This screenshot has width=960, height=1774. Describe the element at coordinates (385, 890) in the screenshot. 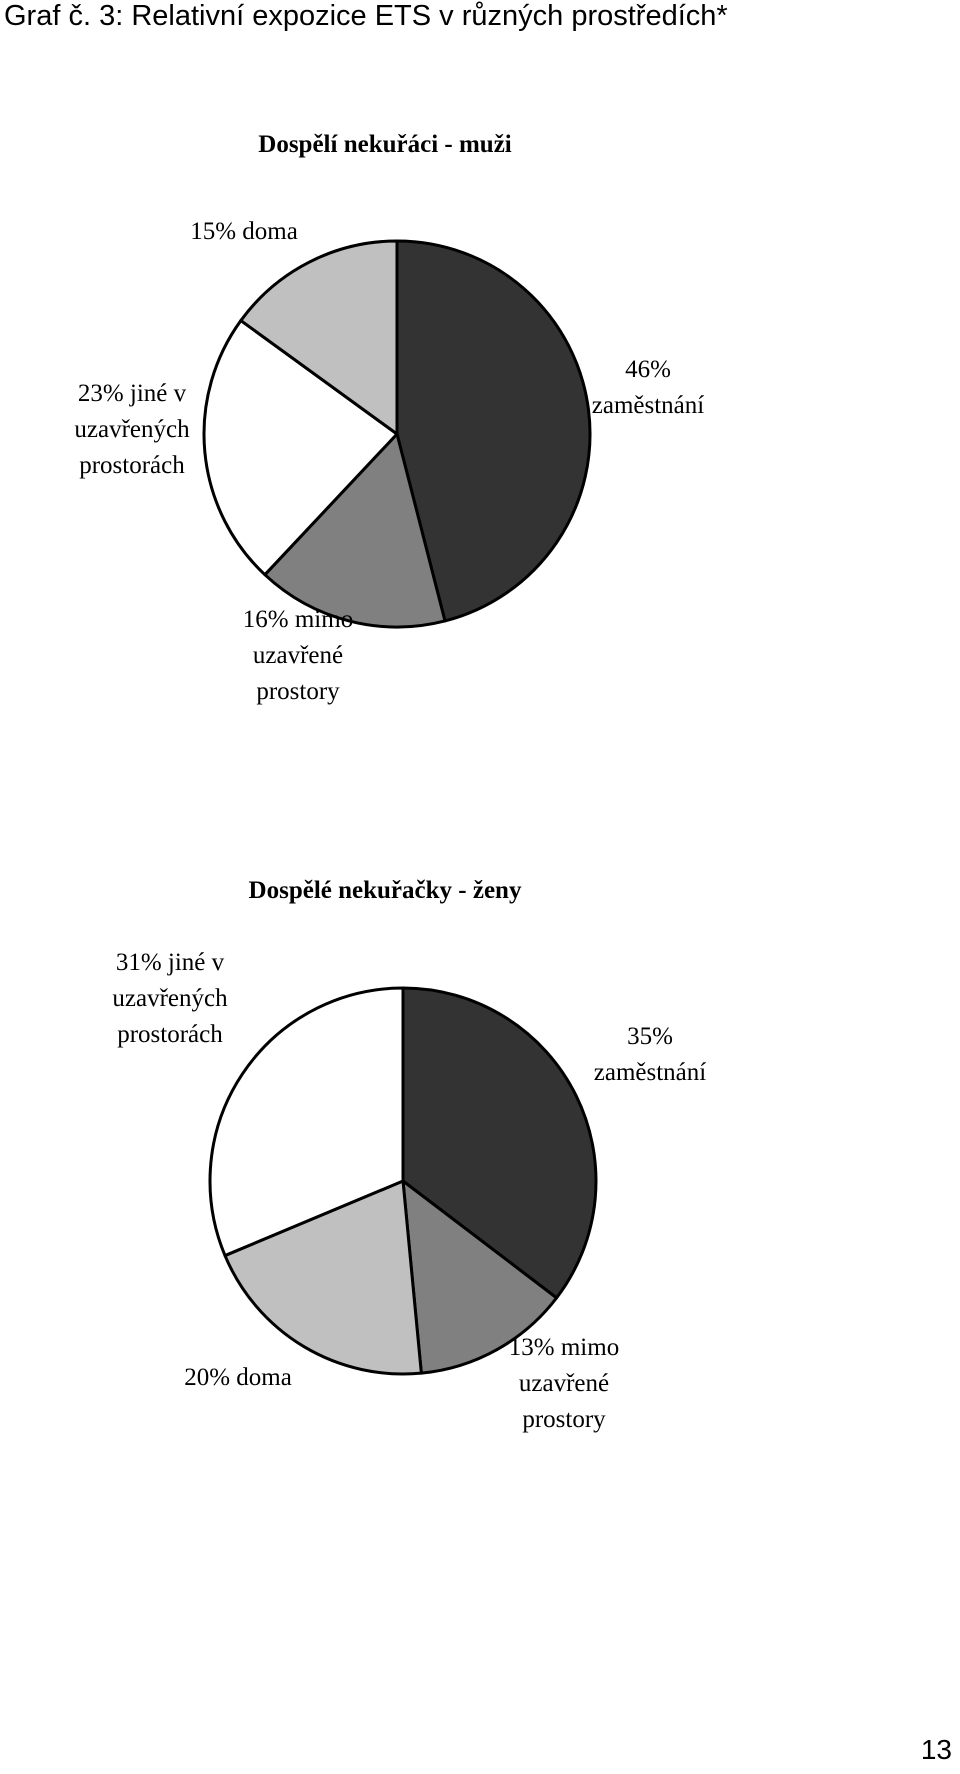

I see `chart-title: Dospělé nekuřačky - ženy` at that location.